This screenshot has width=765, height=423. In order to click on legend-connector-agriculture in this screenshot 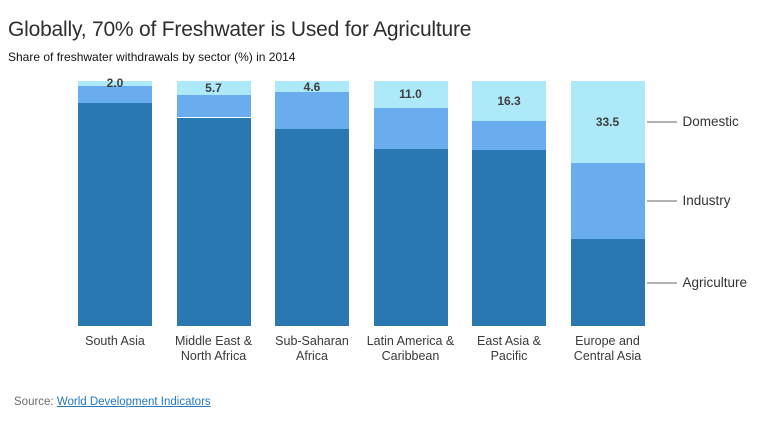, I will do `click(661, 282)`.